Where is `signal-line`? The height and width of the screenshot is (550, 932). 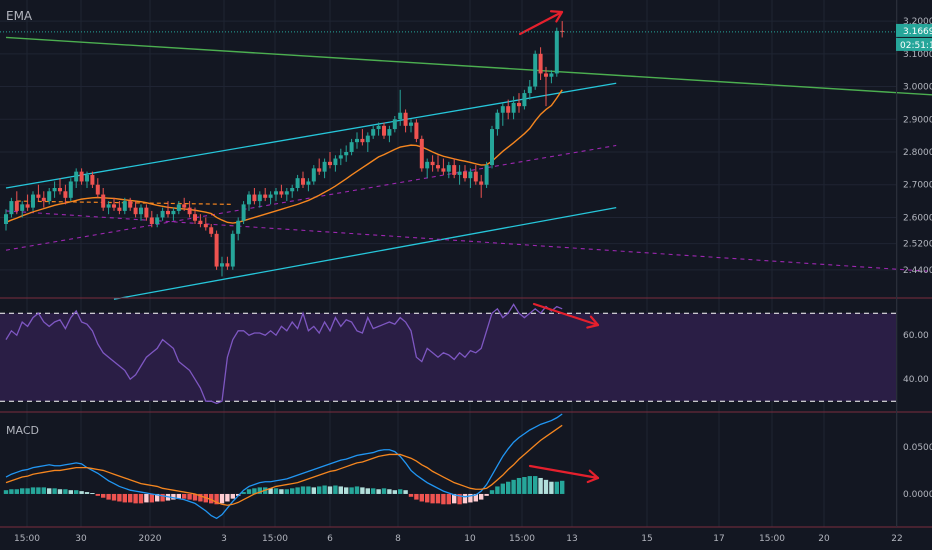
signal-line is located at coordinates (284, 465).